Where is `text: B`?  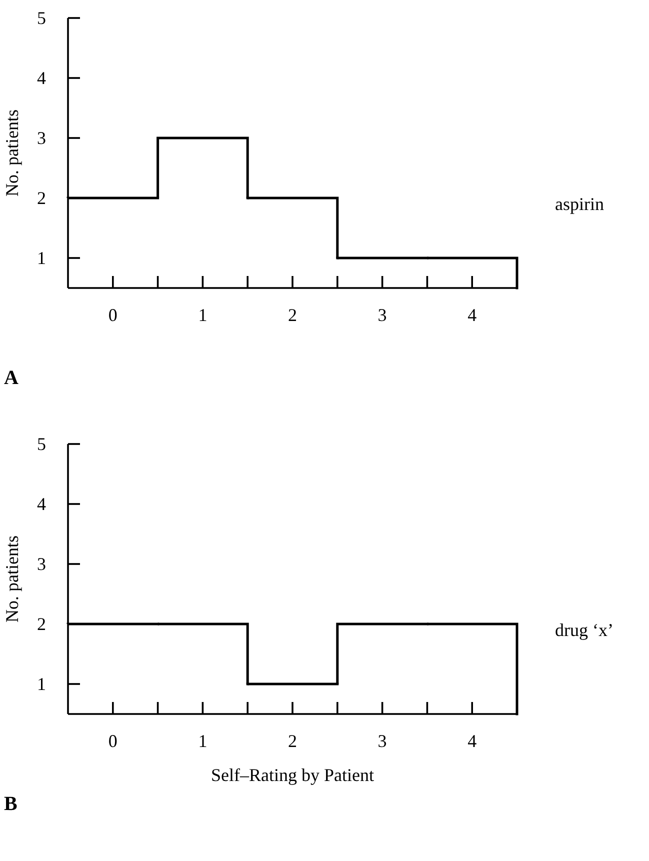 text: B is located at coordinates (11, 804).